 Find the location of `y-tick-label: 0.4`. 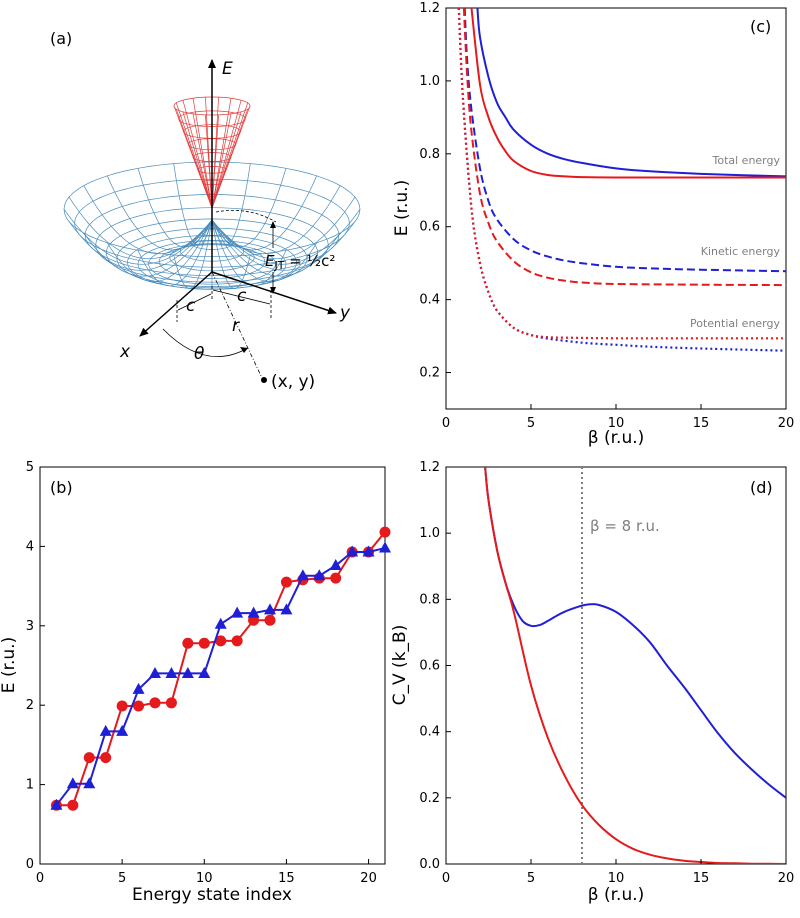

y-tick-label: 0.4 is located at coordinates (429, 732).